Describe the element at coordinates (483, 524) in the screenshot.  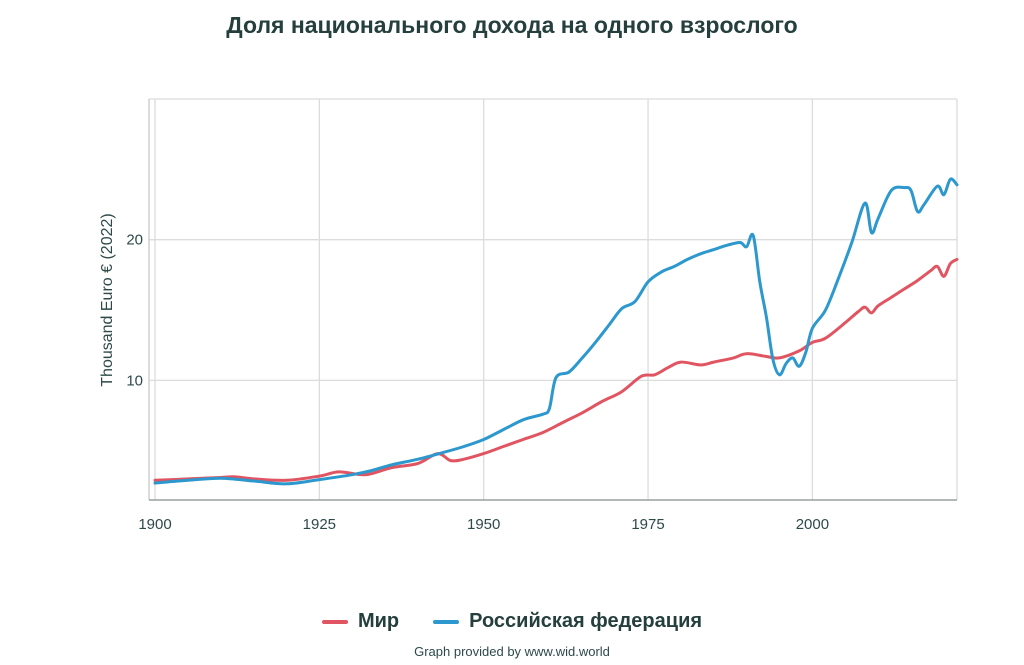
I see `x-tick-label: 1950` at that location.